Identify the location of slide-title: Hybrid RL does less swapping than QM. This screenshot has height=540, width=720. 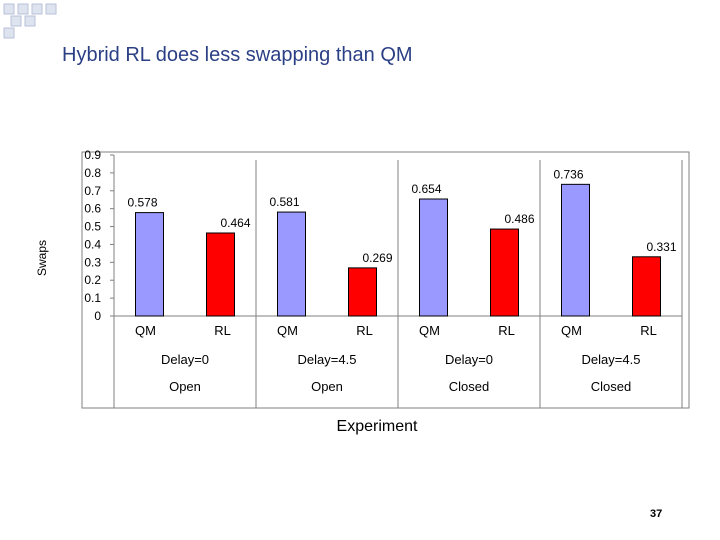
(237, 55).